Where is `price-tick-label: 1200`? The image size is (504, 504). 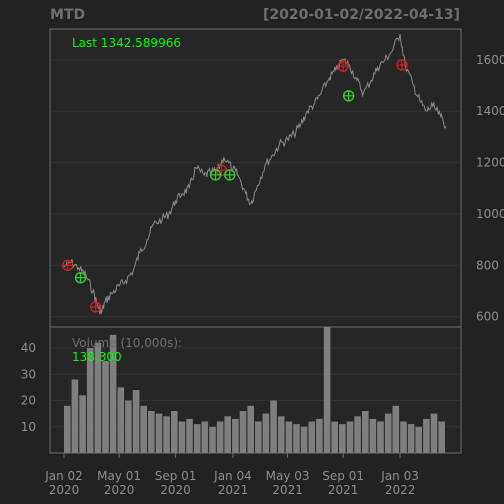
price-tick-label: 1200 is located at coordinates (490, 163).